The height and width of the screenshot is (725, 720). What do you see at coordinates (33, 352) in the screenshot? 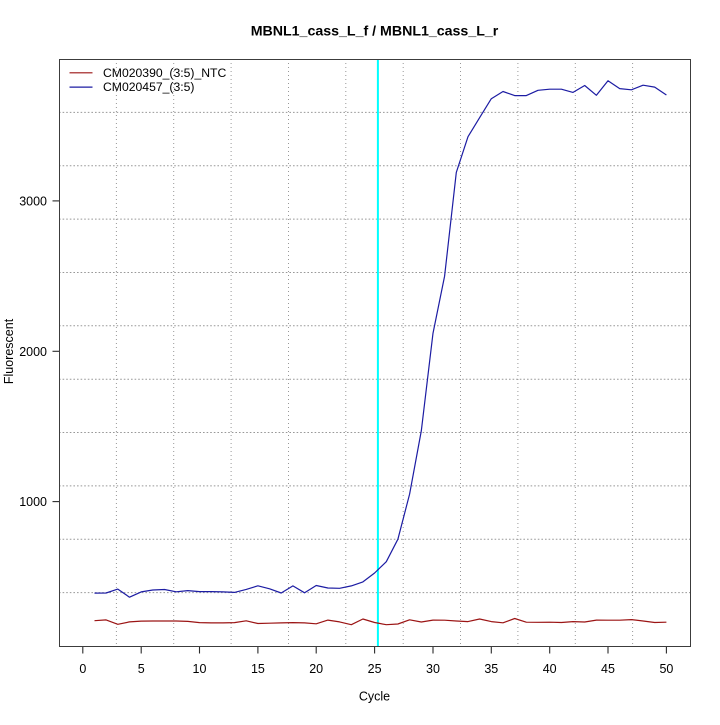
I see `svg-text: 2000` at bounding box center [33, 352].